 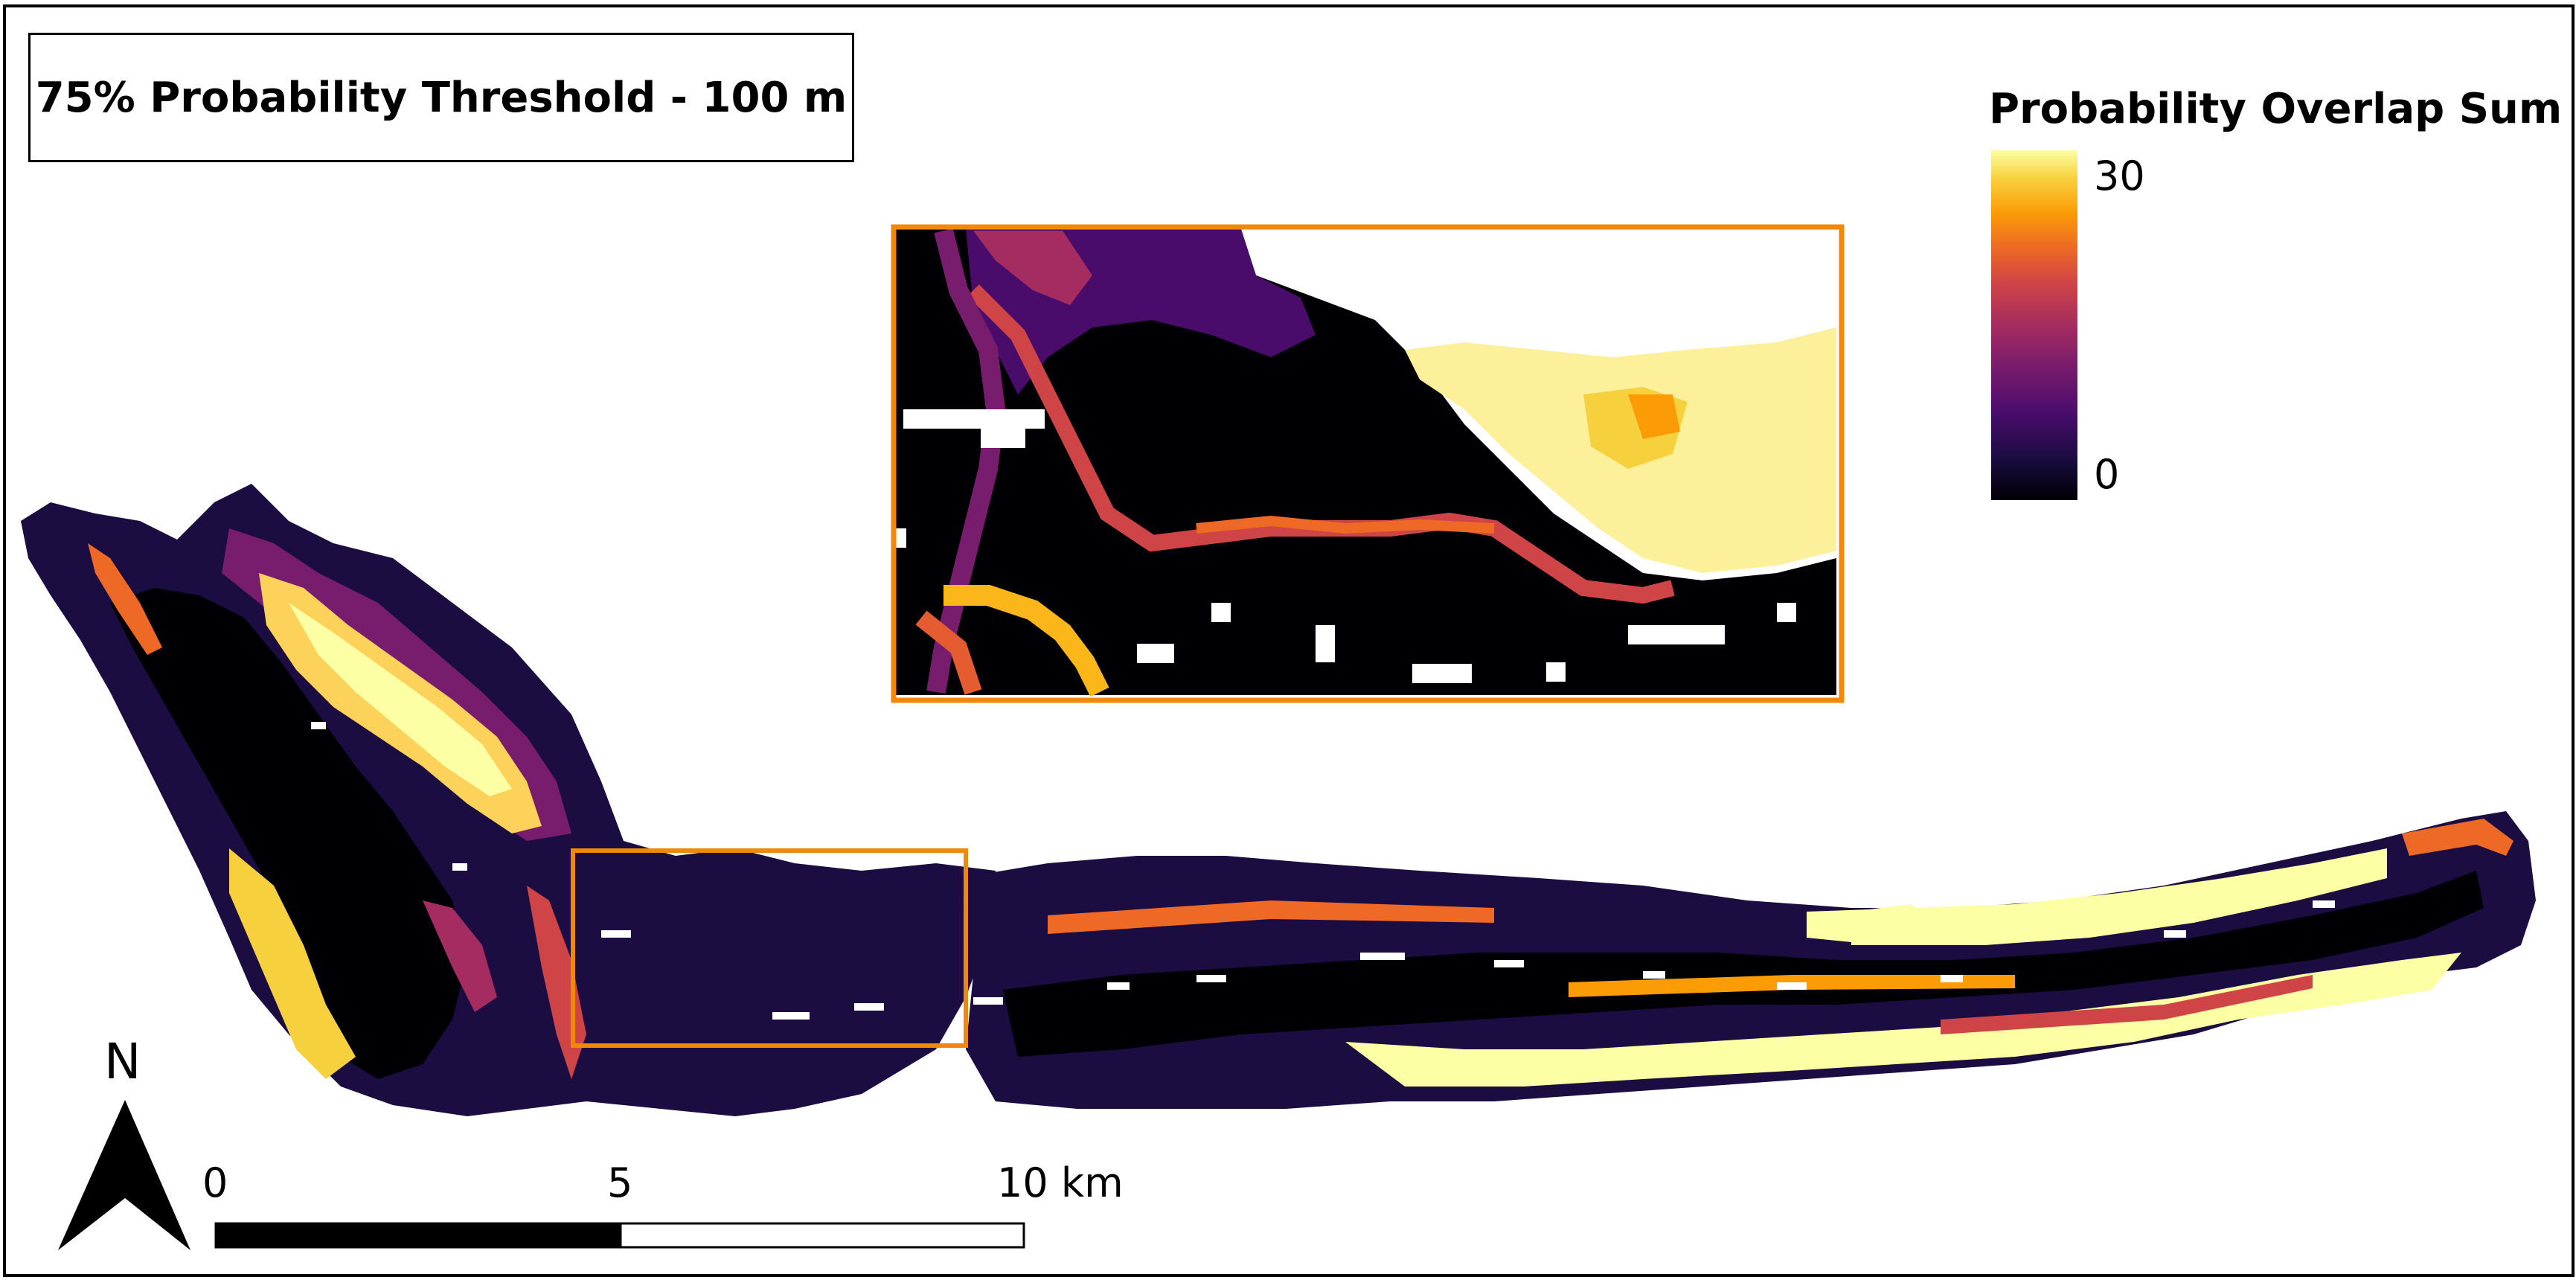 I want to click on scale-bar, so click(x=619, y=1235).